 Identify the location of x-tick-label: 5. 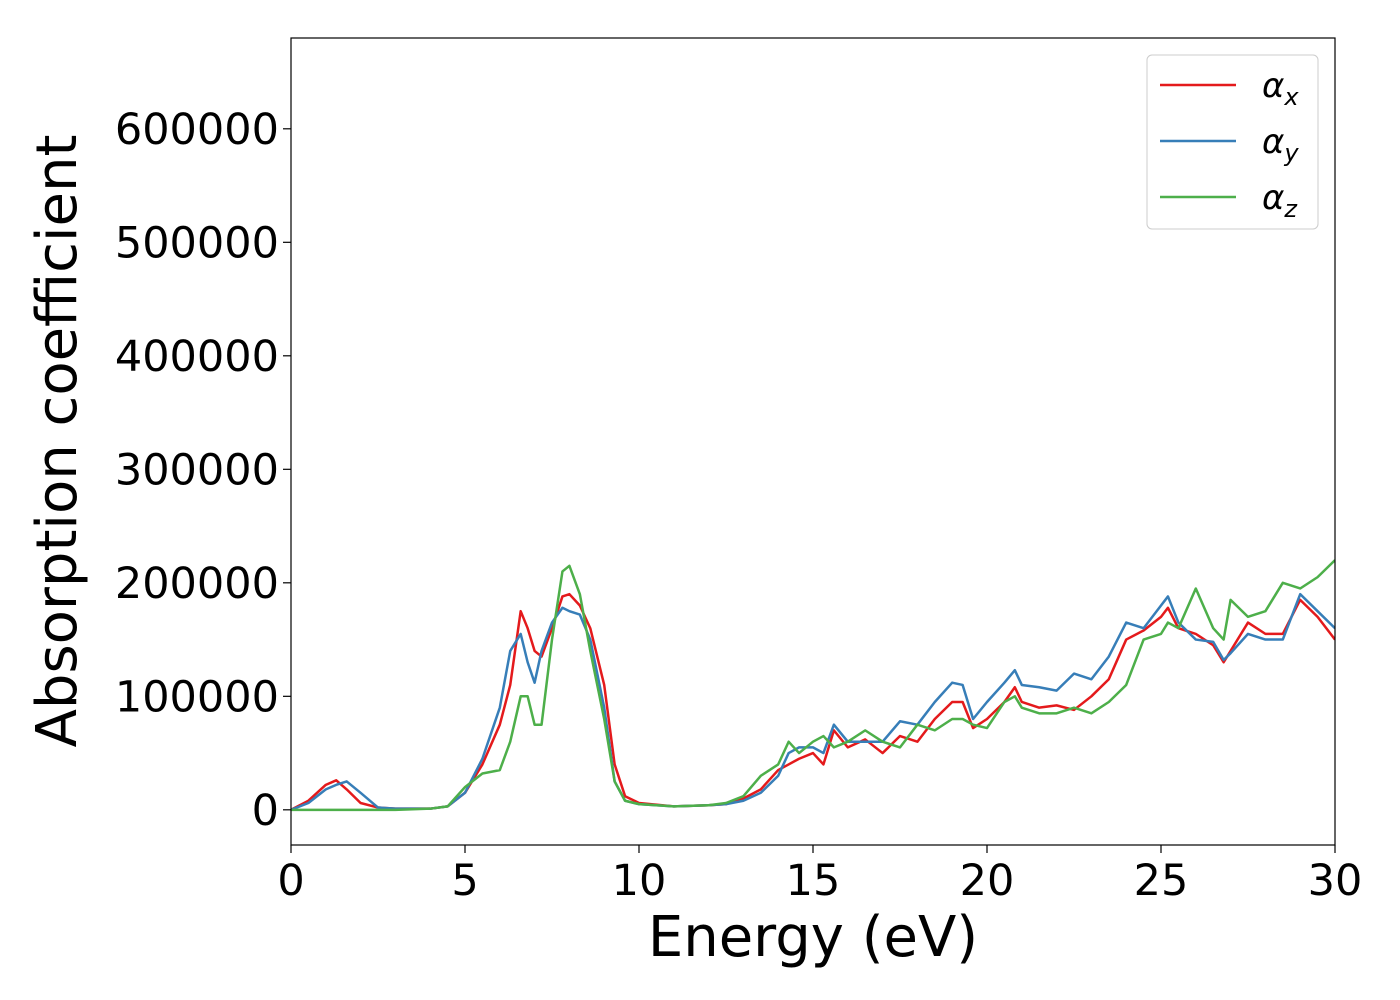
(464, 881).